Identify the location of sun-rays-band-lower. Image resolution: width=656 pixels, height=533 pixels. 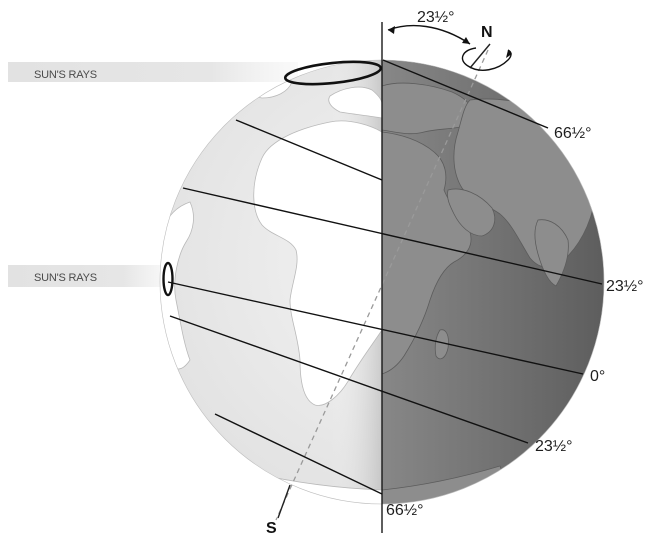
(90, 276).